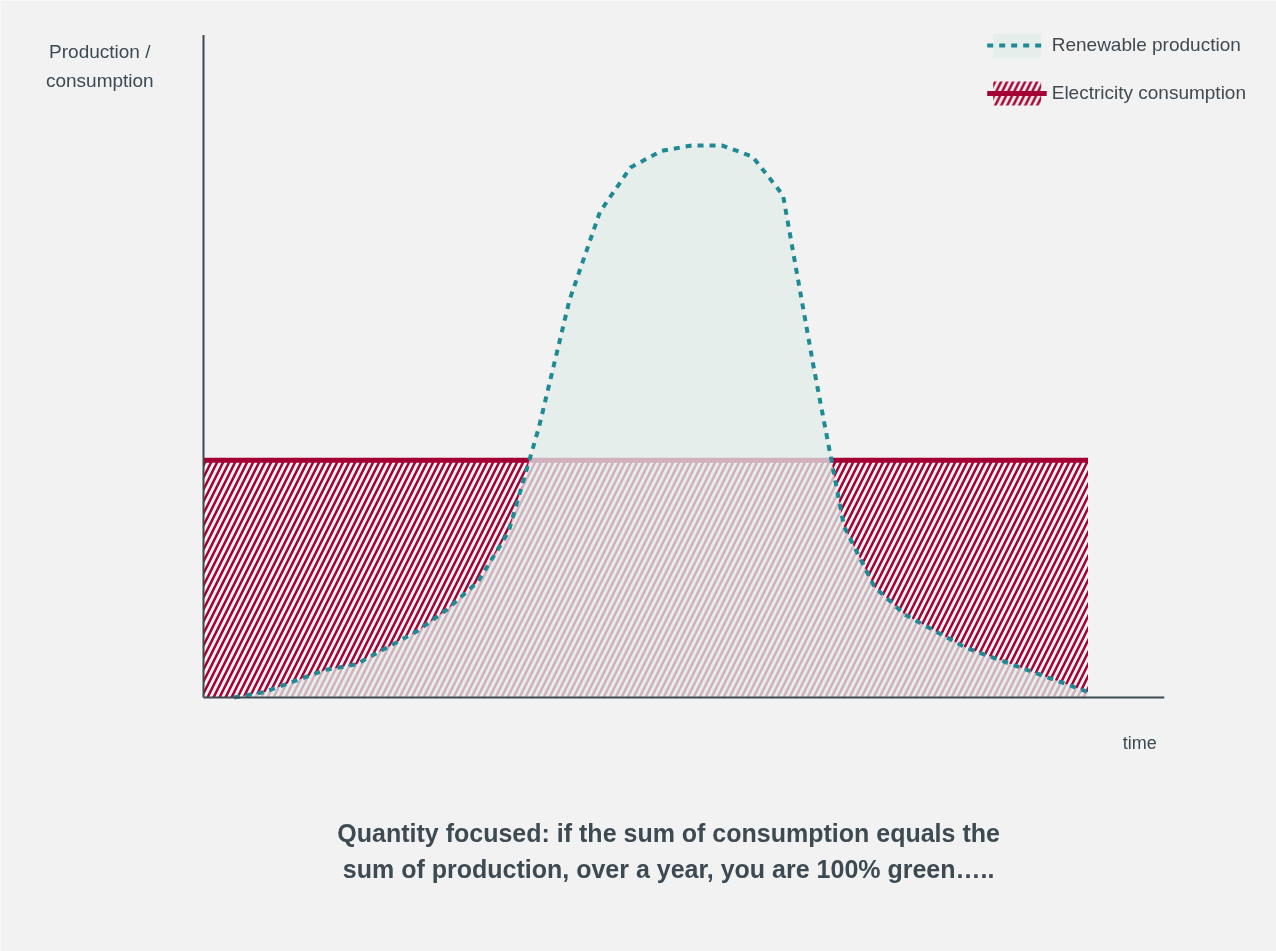 This screenshot has height=951, width=1276. I want to click on x-axis-title: time, so click(1139, 742).